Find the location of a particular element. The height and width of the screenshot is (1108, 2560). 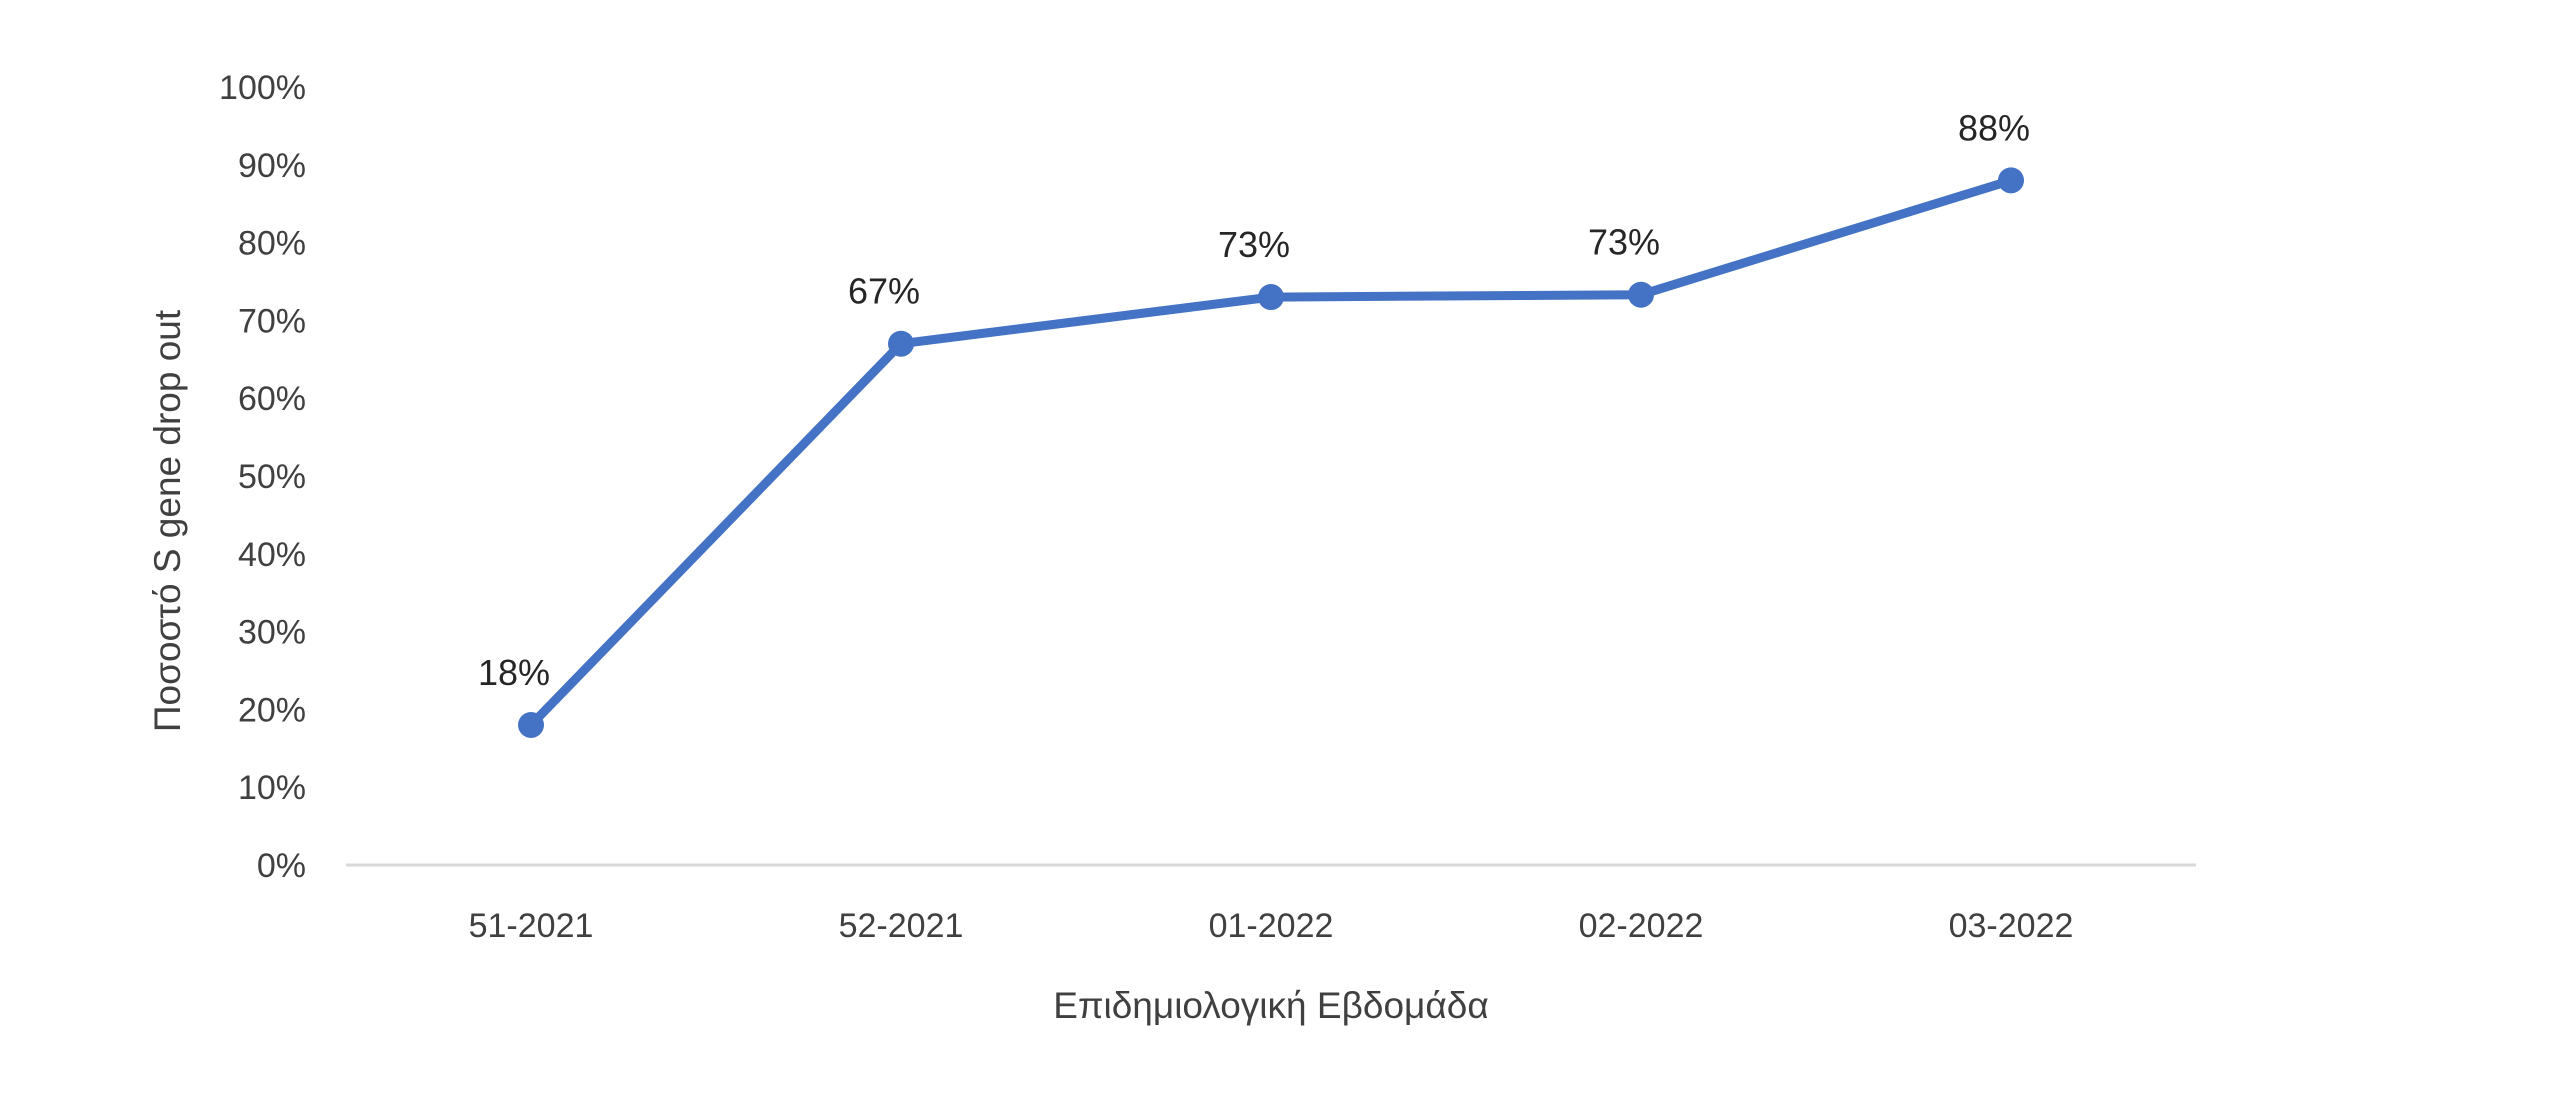

y-axis-ticks: 0% 10% 20% 30% 40% 50% 60% 70% 80% 90% 100% is located at coordinates (262, 477).